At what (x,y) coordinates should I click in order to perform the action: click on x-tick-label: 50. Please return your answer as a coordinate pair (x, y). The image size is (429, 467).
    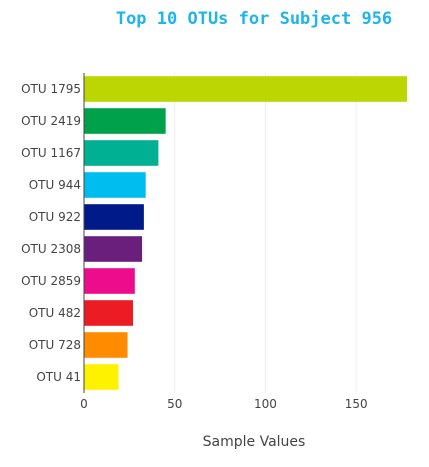
    Looking at the image, I should click on (174, 404).